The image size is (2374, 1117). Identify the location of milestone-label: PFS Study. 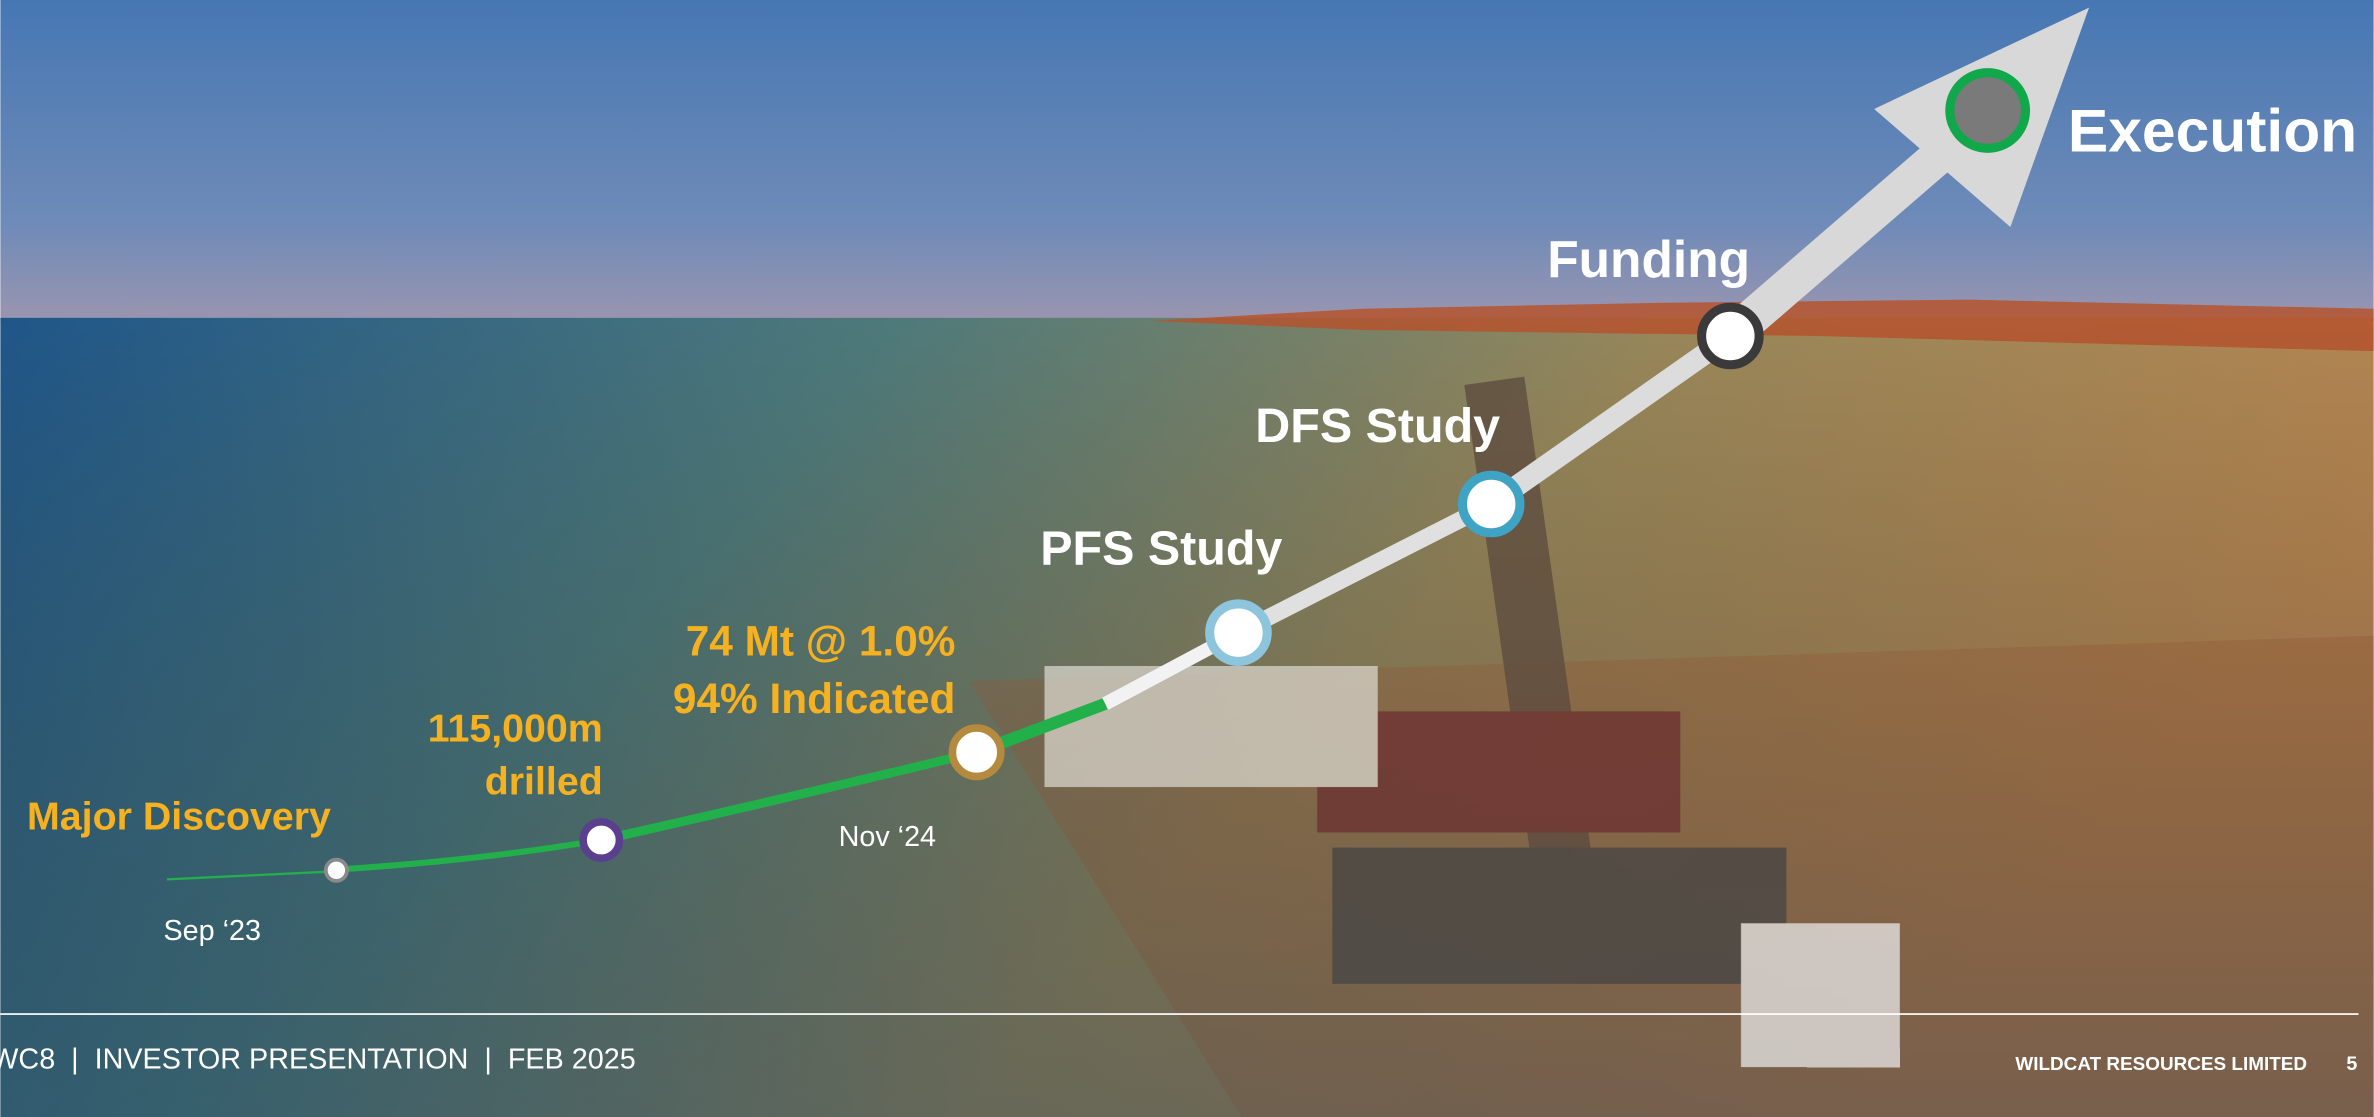
(1161, 549).